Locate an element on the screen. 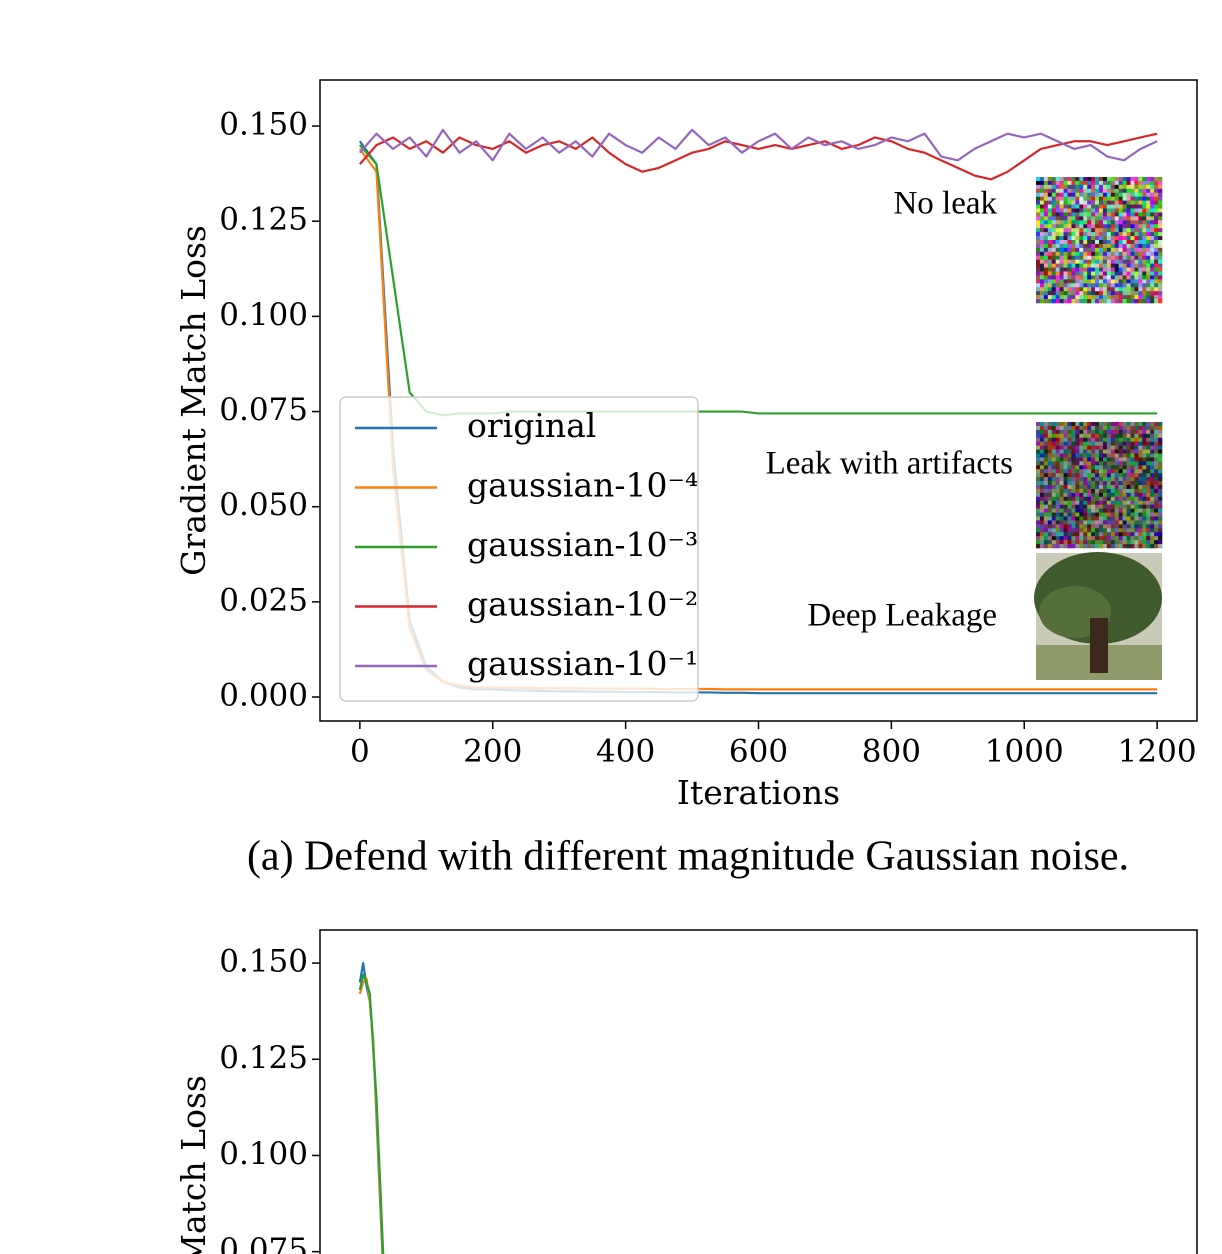 This screenshot has height=1254, width=1222. legend-box is located at coordinates (519, 549).